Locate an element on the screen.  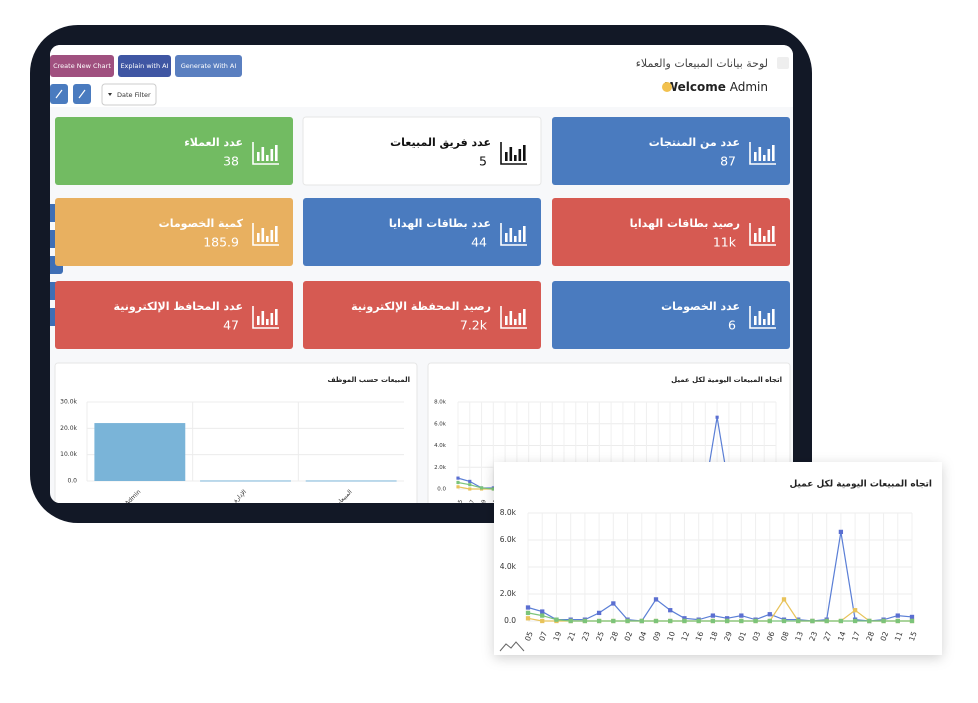
chart-icon is located at coordinates (512, 646).